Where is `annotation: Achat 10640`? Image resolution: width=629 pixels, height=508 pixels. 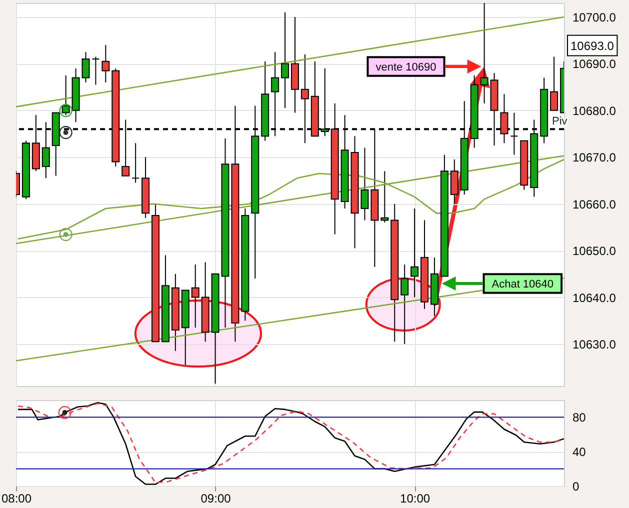
annotation: Achat 10640 is located at coordinates (523, 284).